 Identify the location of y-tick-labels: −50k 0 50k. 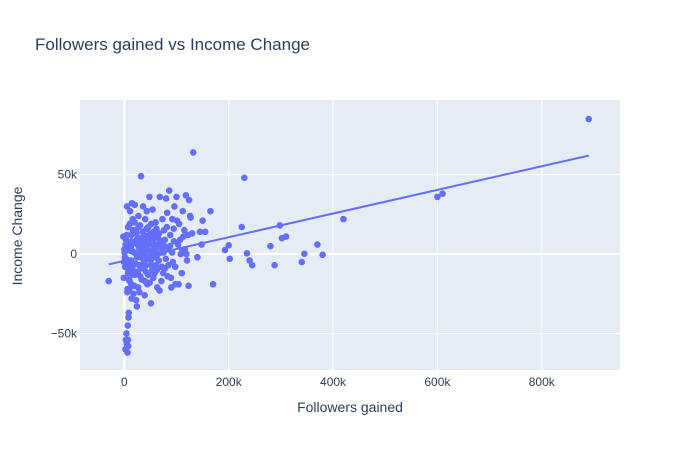
(64, 254).